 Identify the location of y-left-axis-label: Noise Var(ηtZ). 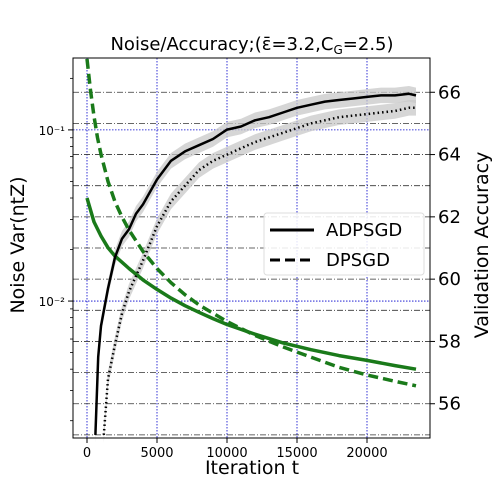
(18, 244).